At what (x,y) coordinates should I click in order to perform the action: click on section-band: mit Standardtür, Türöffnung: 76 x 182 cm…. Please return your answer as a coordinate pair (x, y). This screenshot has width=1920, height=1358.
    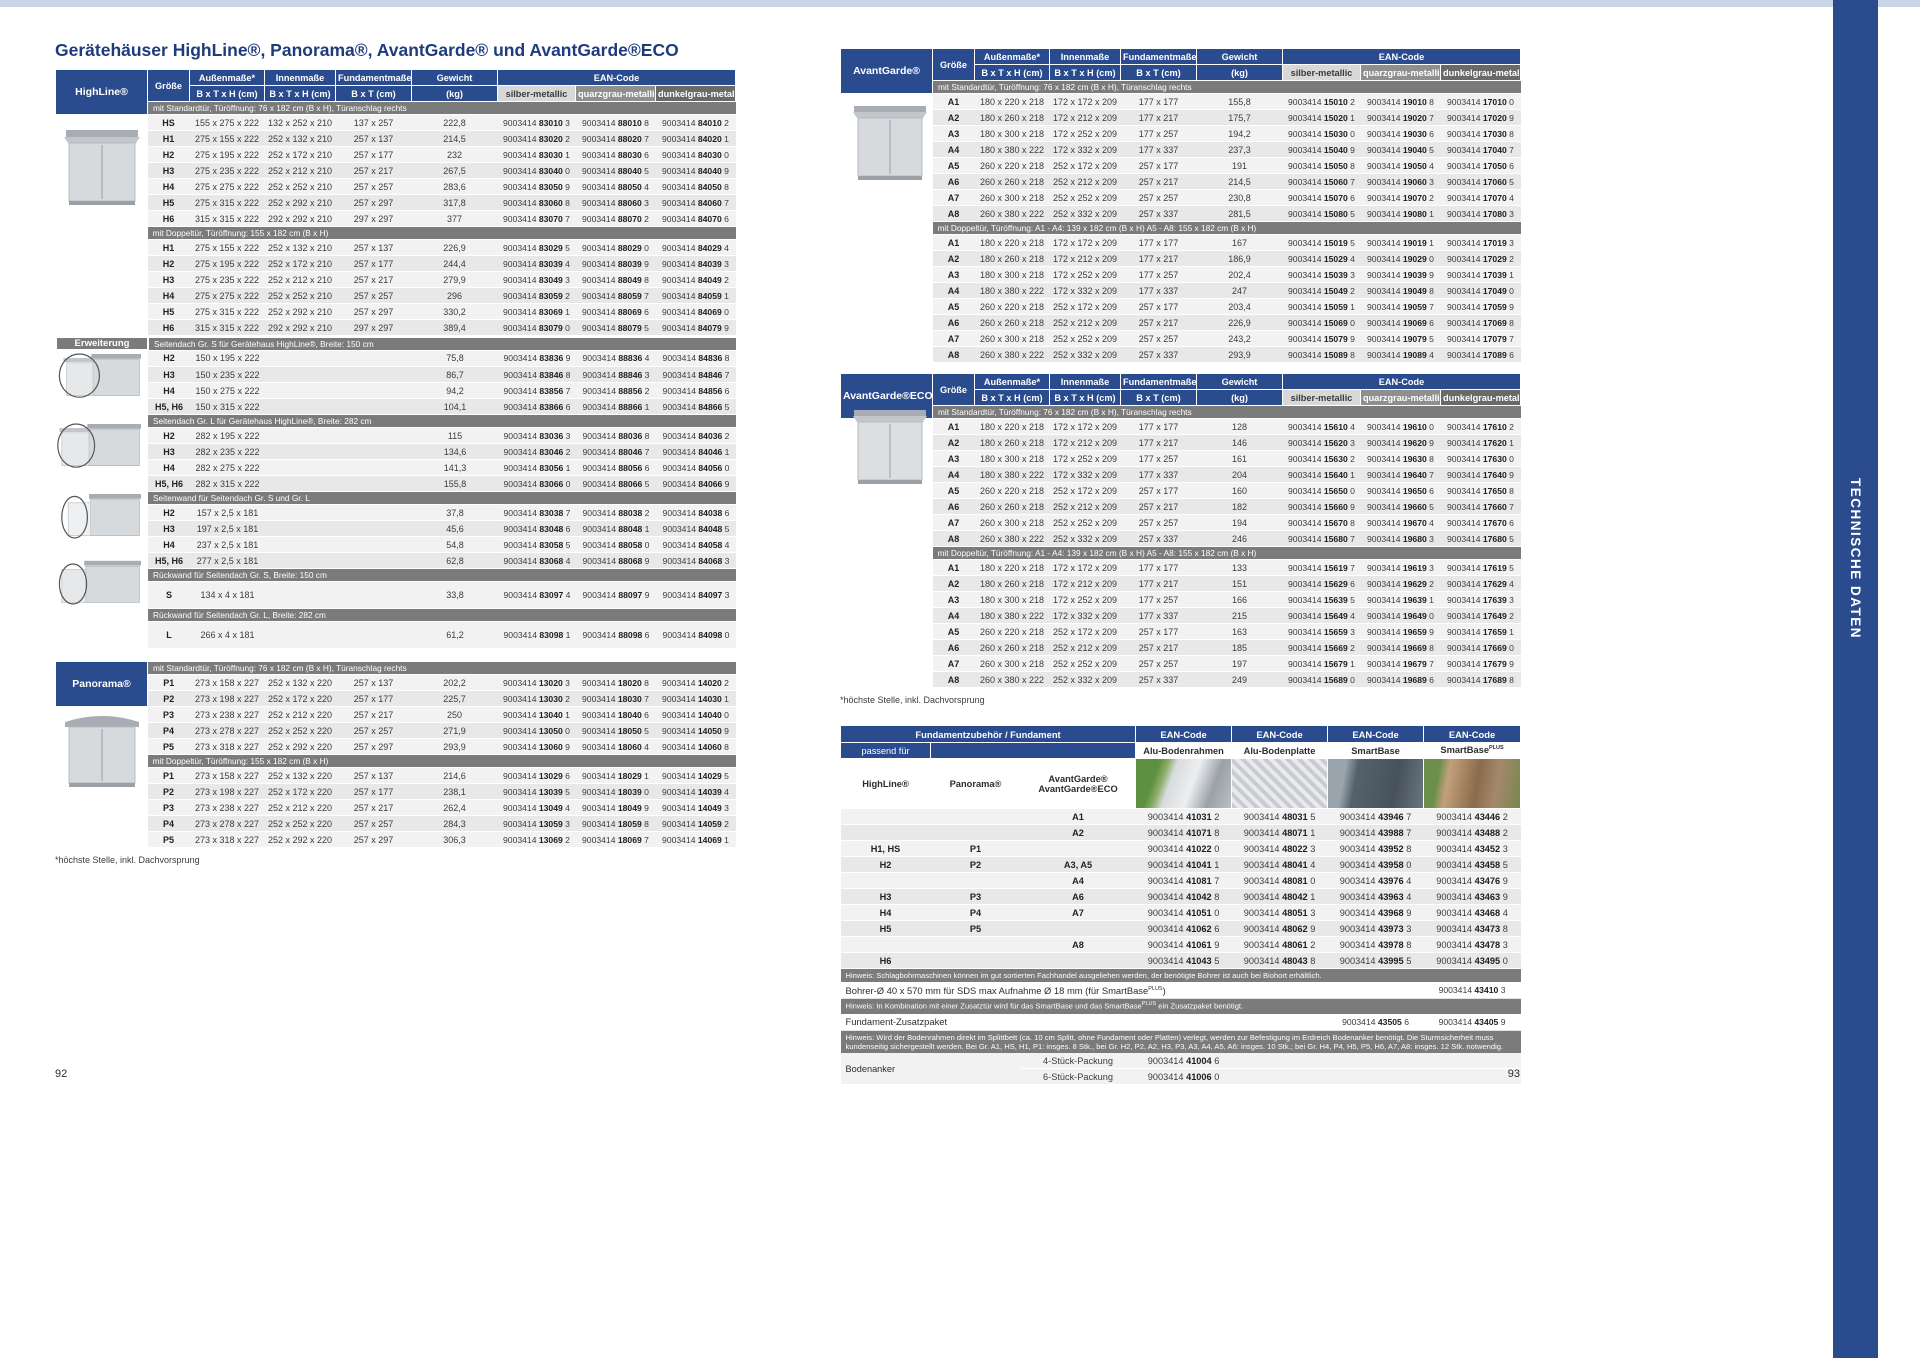
    Looking at the image, I should click on (1226, 412).